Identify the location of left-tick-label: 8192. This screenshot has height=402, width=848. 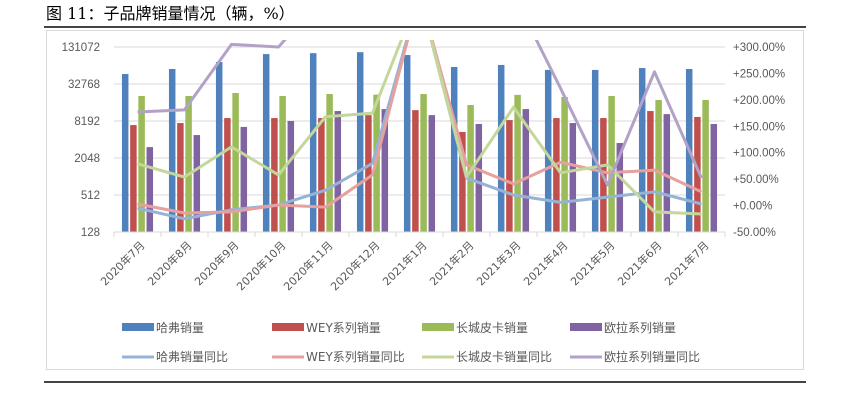
(87, 122).